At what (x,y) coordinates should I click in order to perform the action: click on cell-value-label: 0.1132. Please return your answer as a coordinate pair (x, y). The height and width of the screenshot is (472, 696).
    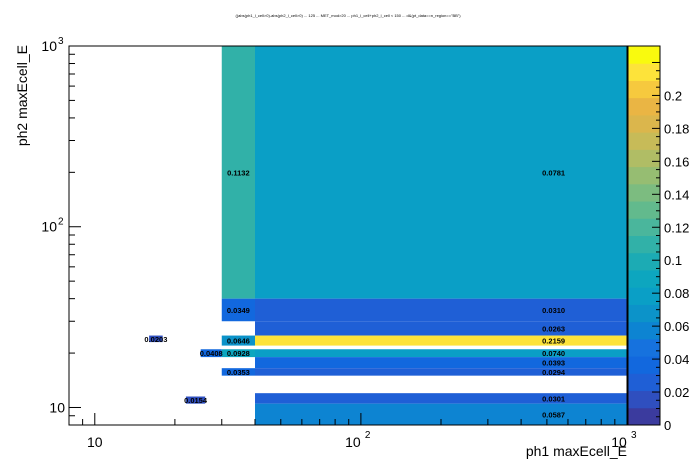
    Looking at the image, I should click on (238, 172).